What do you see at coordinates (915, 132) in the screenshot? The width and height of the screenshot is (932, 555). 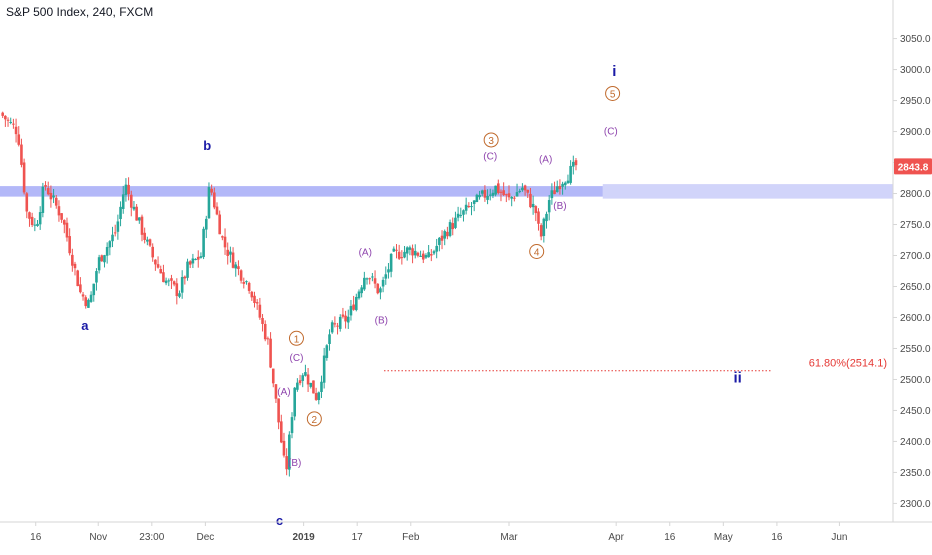 I see `price-tick-label: 2900.0` at bounding box center [915, 132].